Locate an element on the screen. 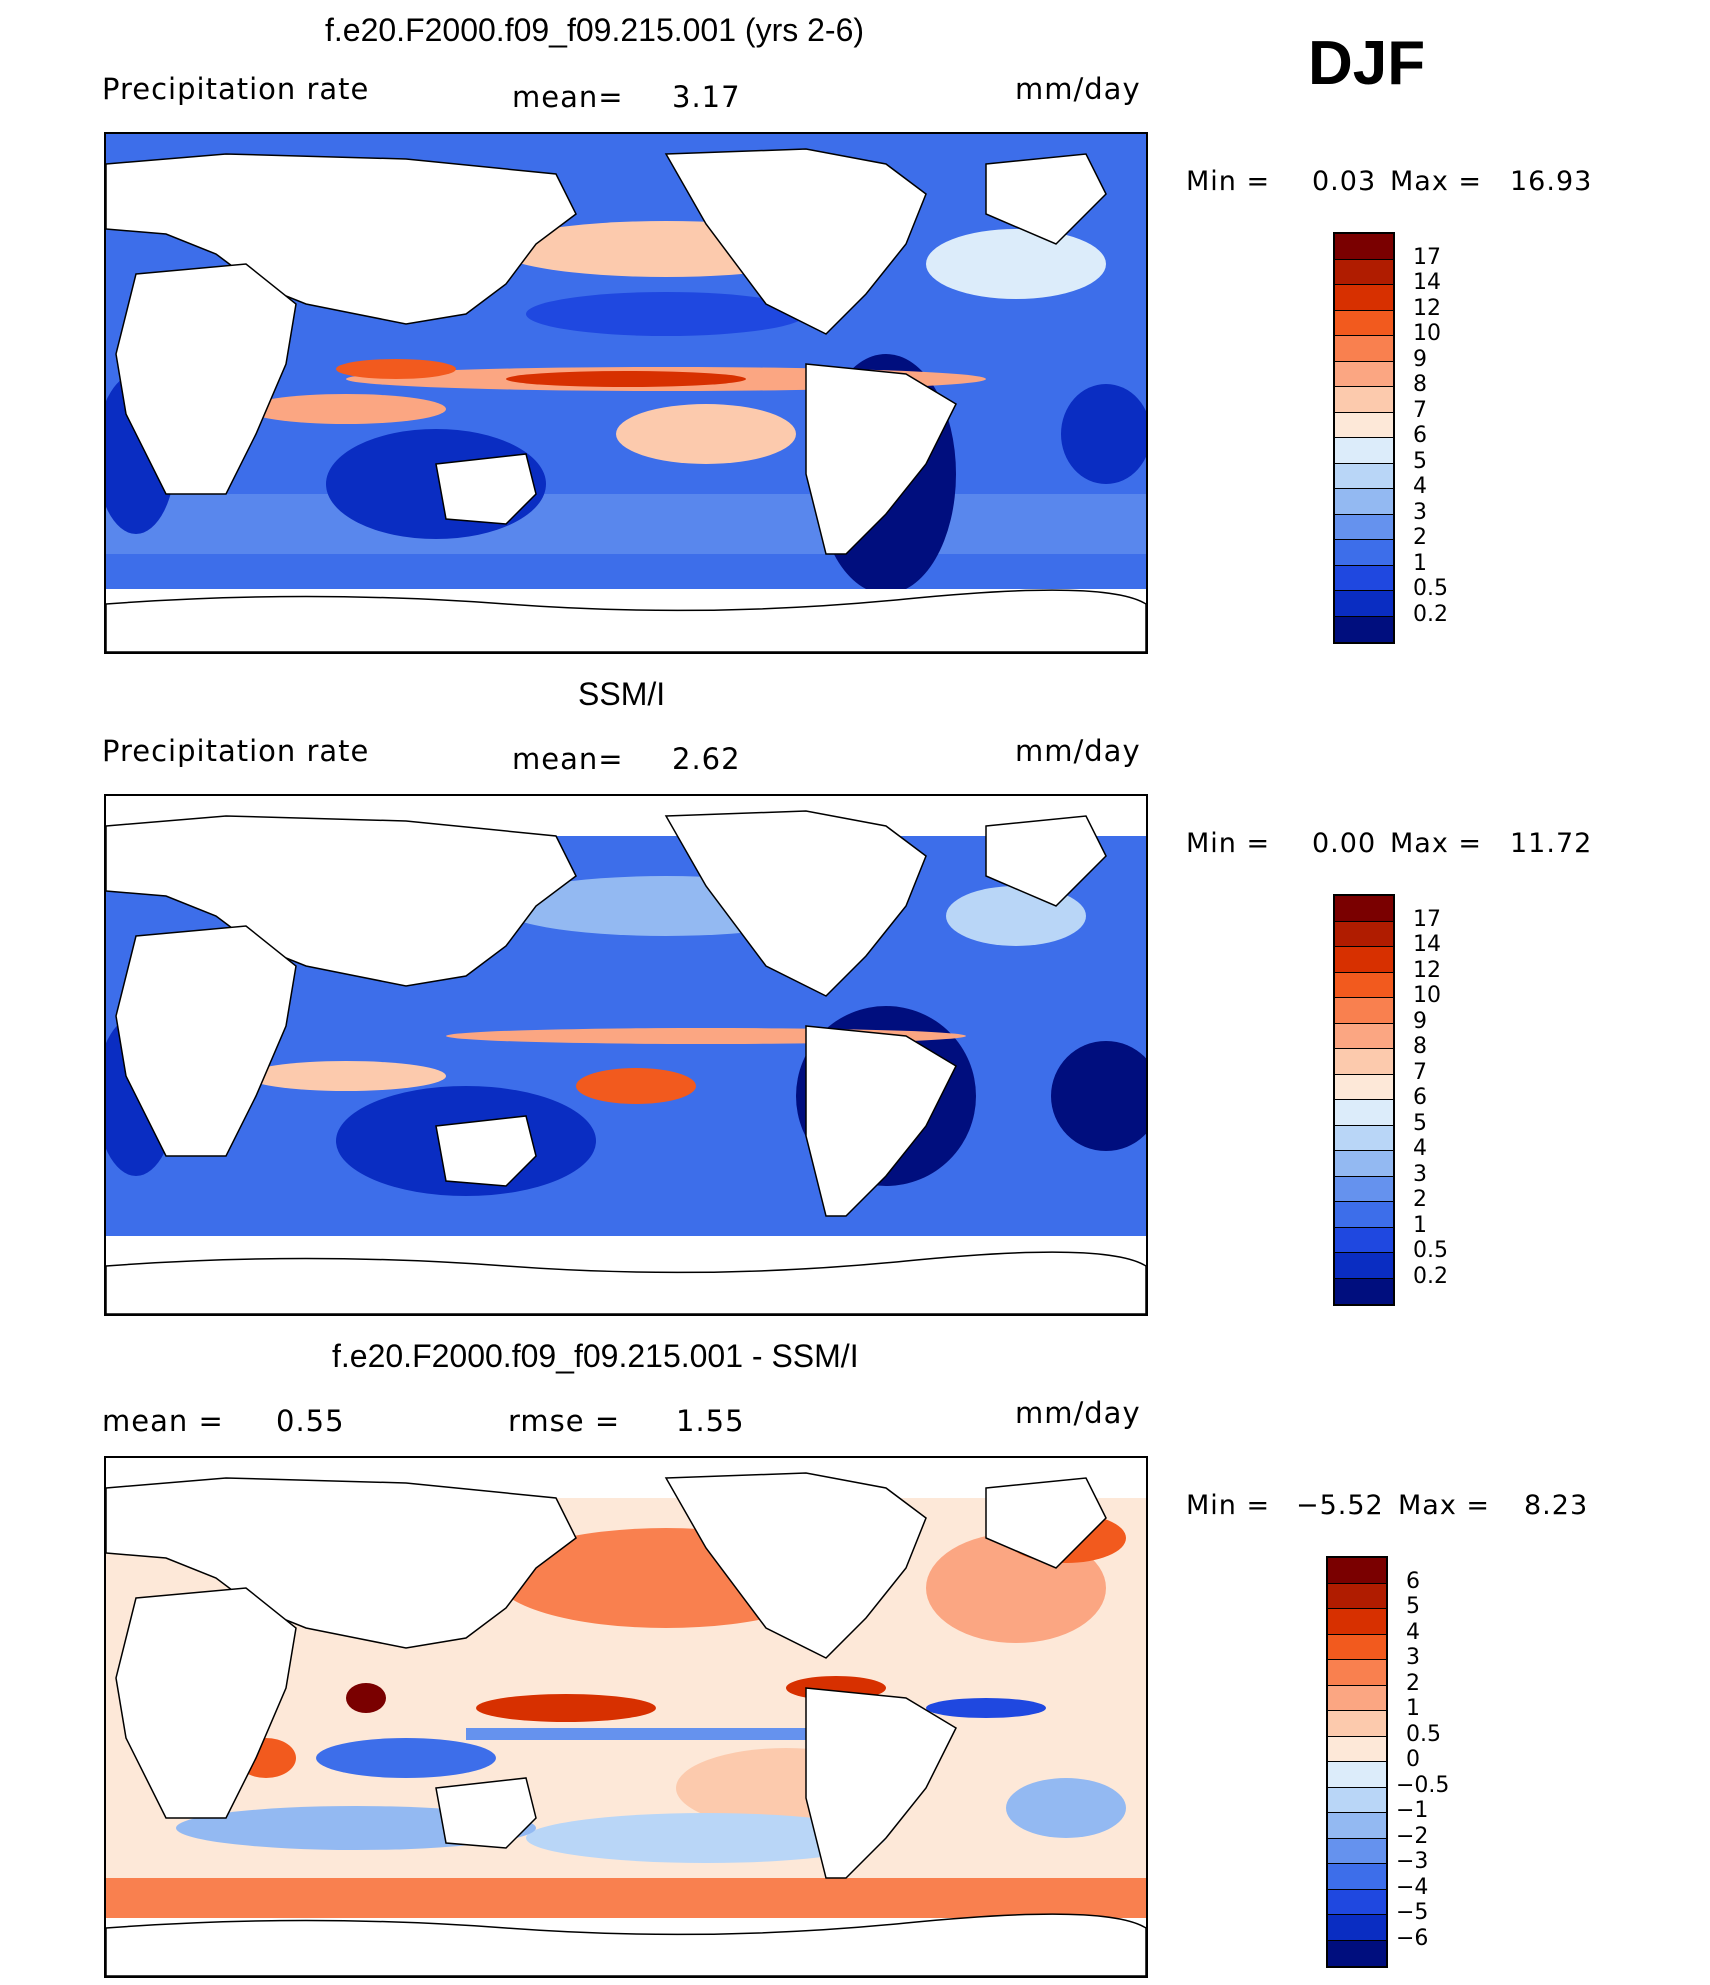  panel2-mean-value: 2.62 is located at coordinates (706, 759).